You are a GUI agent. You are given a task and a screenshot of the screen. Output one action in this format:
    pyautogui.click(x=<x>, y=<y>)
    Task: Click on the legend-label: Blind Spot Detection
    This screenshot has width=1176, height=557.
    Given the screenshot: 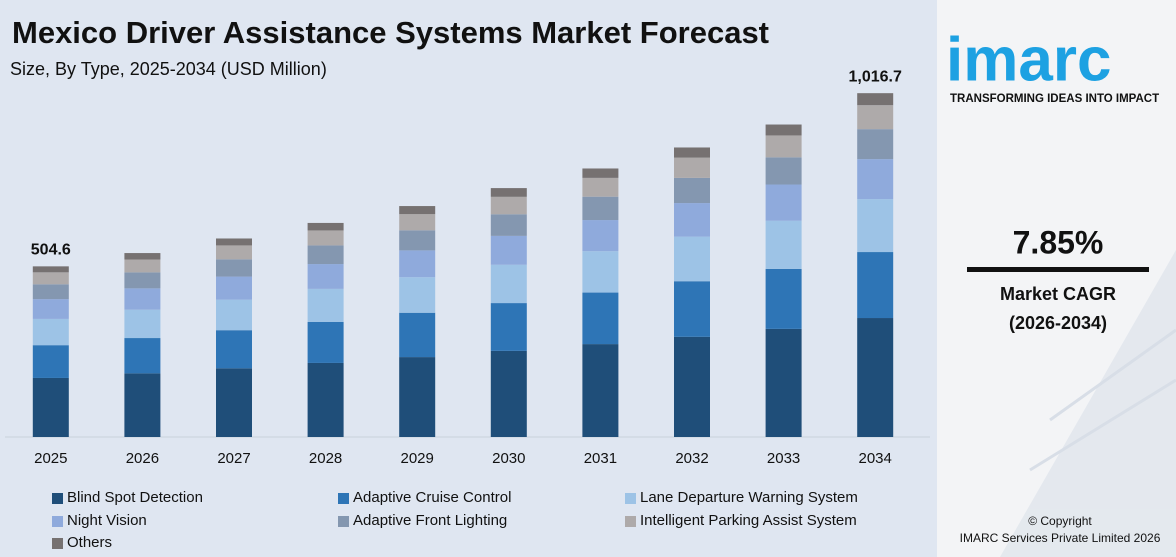 What is the action you would take?
    pyautogui.click(x=135, y=497)
    